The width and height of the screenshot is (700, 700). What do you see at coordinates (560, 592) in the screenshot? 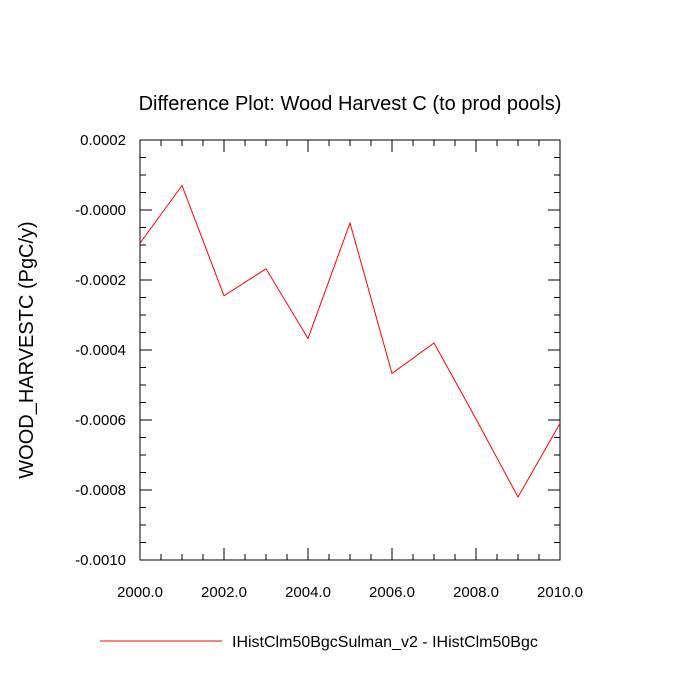
I see `x-tick-label: 2010.0` at bounding box center [560, 592].